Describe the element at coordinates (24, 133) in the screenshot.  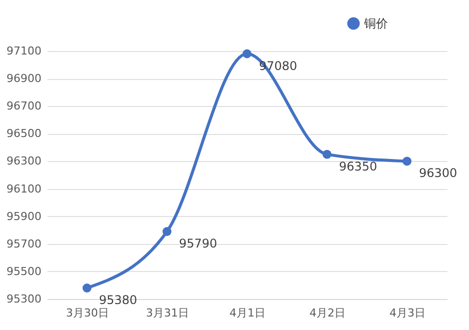
I see `y-tick-label: 96500` at that location.